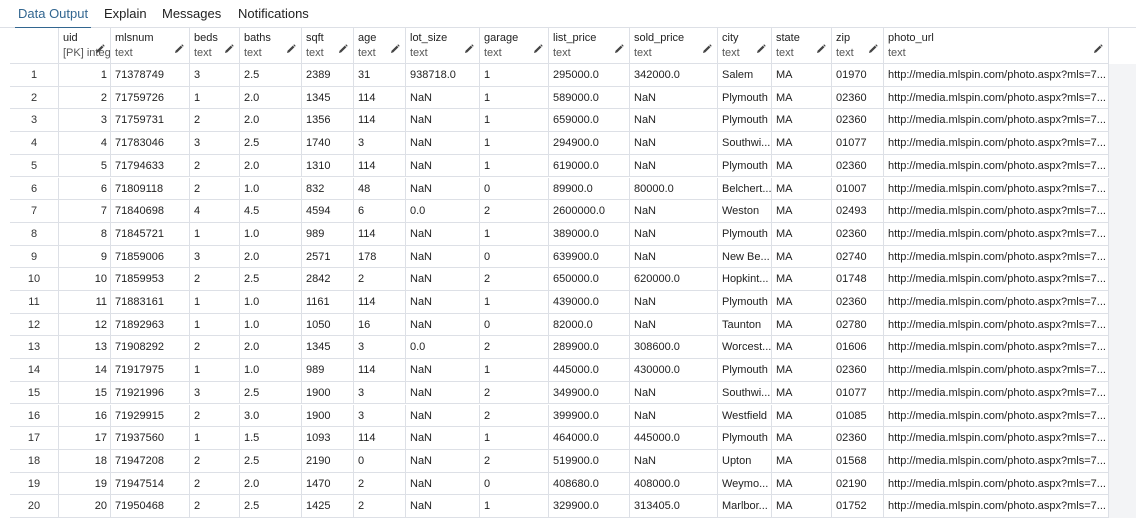 The image size is (1136, 518). I want to click on cell-sqft: 989, so click(328, 234).